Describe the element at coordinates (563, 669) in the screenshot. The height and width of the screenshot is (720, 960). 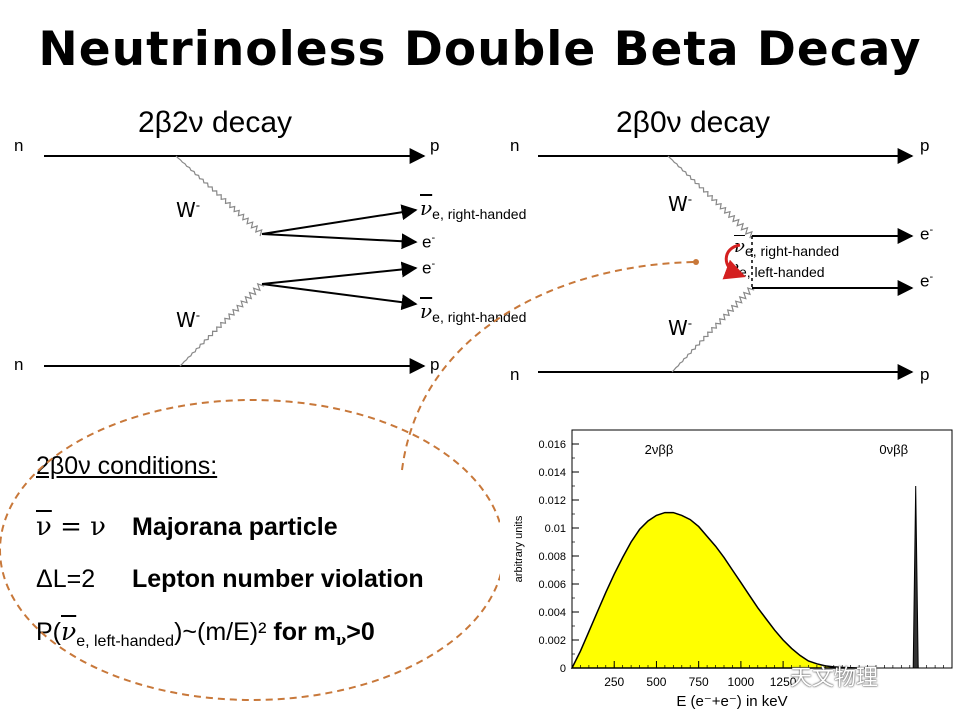
I see `y-tick-label: 0` at that location.